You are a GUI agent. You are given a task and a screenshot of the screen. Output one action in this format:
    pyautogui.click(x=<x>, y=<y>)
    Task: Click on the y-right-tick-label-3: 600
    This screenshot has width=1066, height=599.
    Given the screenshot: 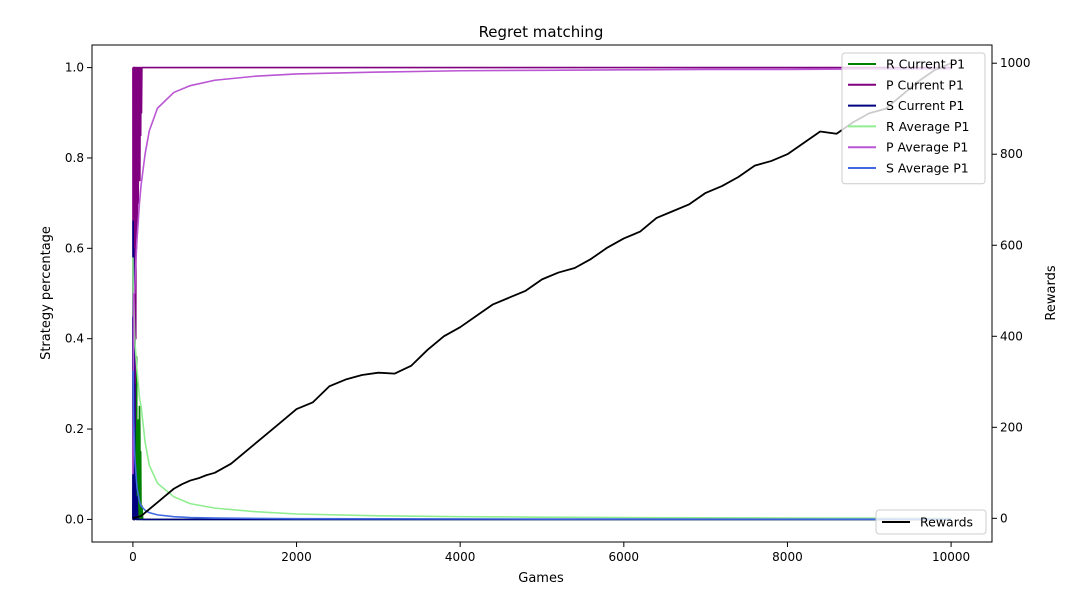 What is the action you would take?
    pyautogui.click(x=1011, y=245)
    